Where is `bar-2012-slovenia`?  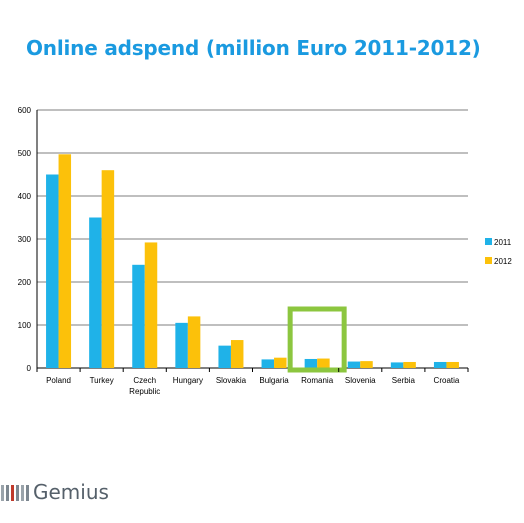 bar-2012-slovenia is located at coordinates (366, 364).